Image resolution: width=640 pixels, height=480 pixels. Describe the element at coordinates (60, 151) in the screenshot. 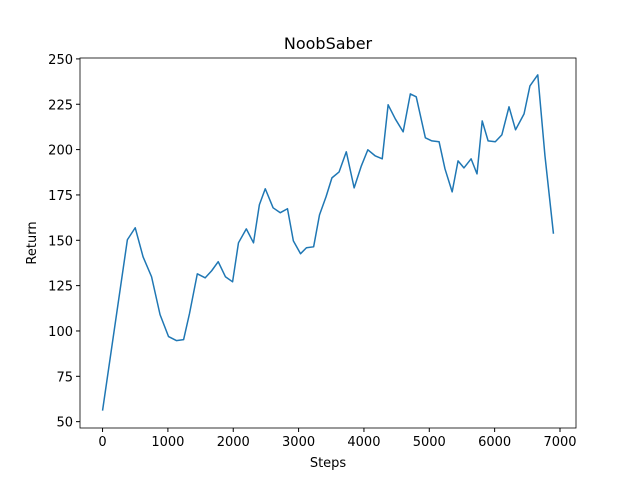

I see `y-tick-label: 200` at that location.